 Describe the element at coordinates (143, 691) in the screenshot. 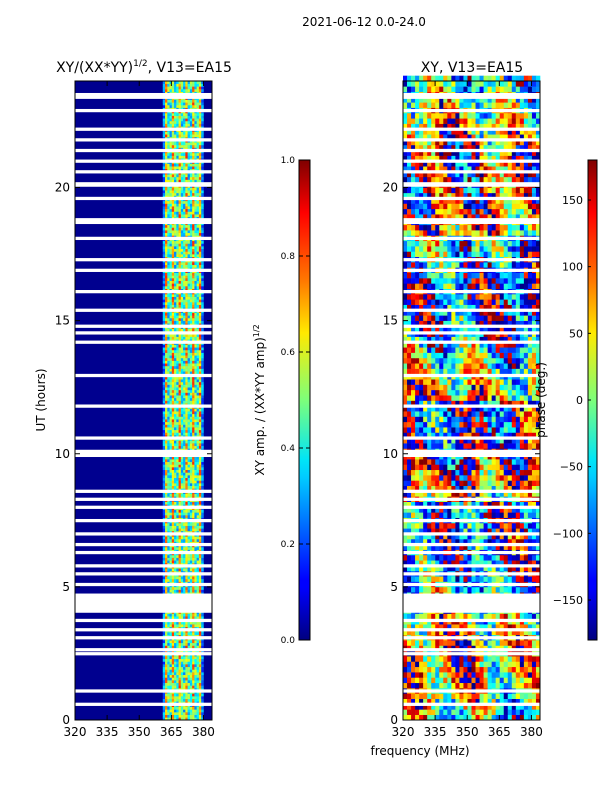

I see `amp-blank-row` at that location.